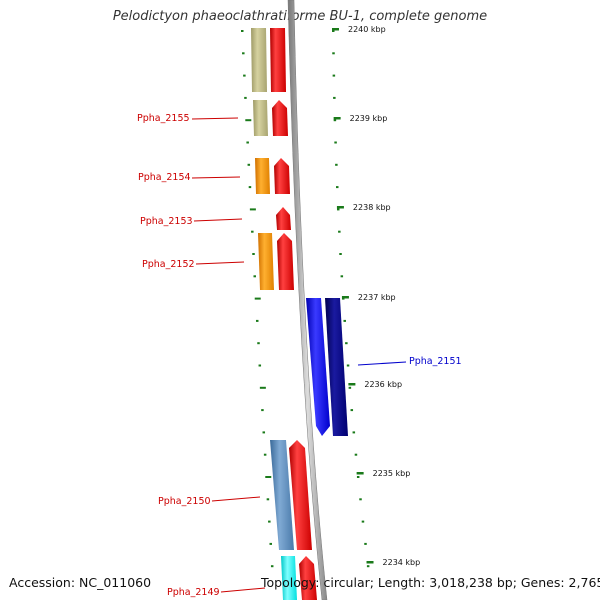 Image resolution: width=600 pixels, height=600 pixels. What do you see at coordinates (193, 592) in the screenshot?
I see `gene-label: Ppha_2149` at bounding box center [193, 592].